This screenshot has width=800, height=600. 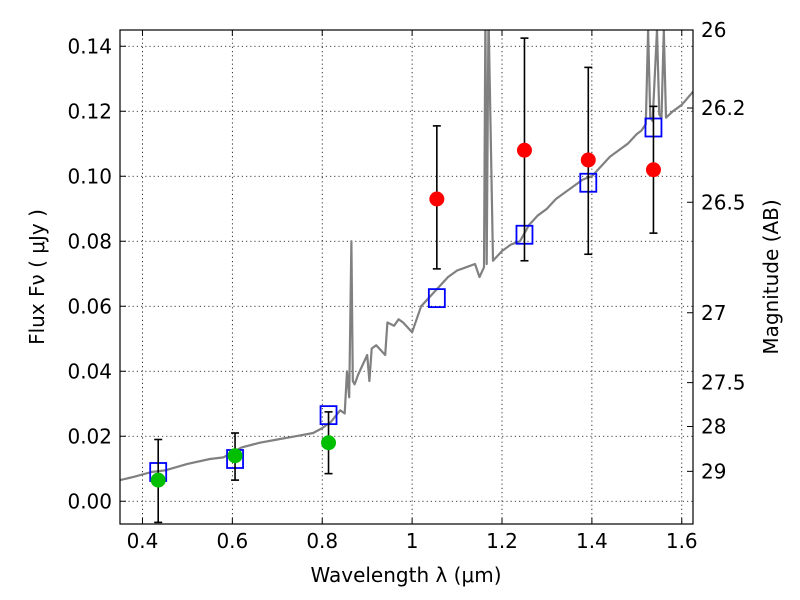 What do you see at coordinates (405, 575) in the screenshot?
I see `x-axis-title: Wavelength λ (μm)` at bounding box center [405, 575].